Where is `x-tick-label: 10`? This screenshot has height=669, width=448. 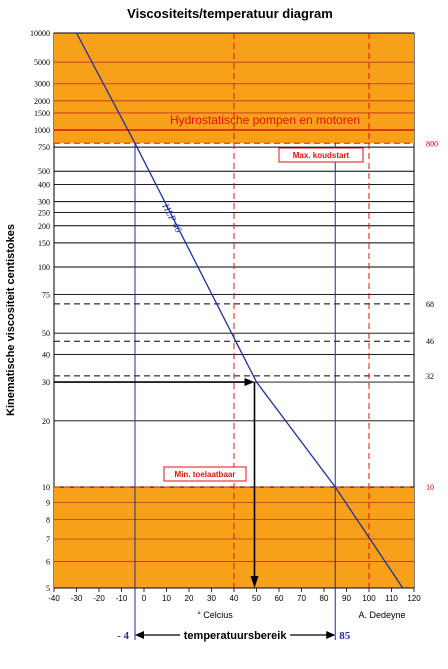
x-tick-label: 10 is located at coordinates (166, 598).